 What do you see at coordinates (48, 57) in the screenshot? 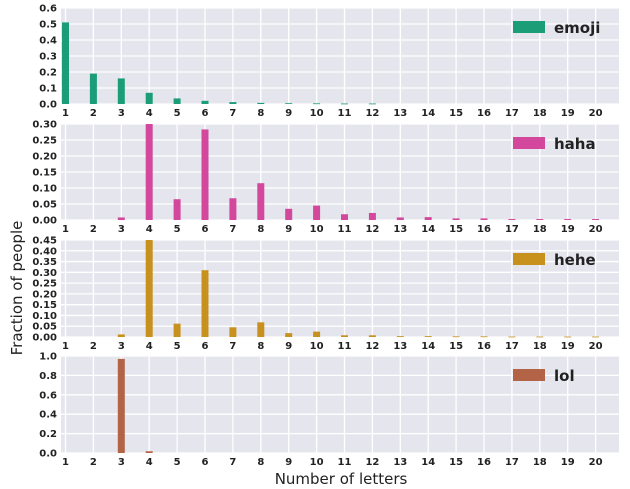
I see `y-tick-label: 0.3` at bounding box center [48, 57].